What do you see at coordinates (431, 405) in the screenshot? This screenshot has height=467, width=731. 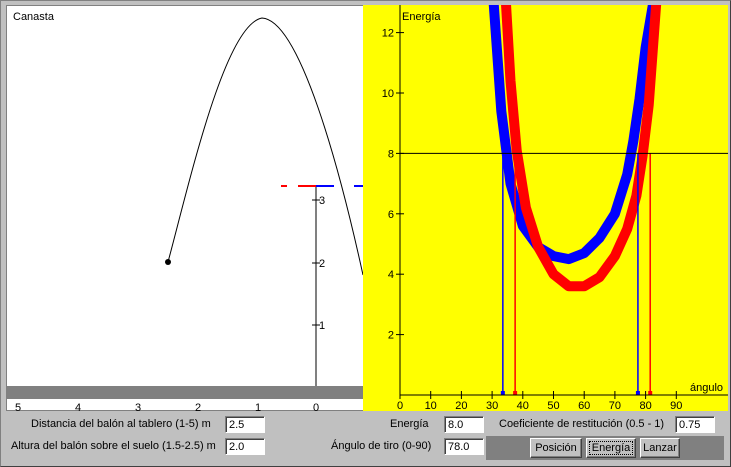 I see `chart-x-tick-label: 10` at bounding box center [431, 405].